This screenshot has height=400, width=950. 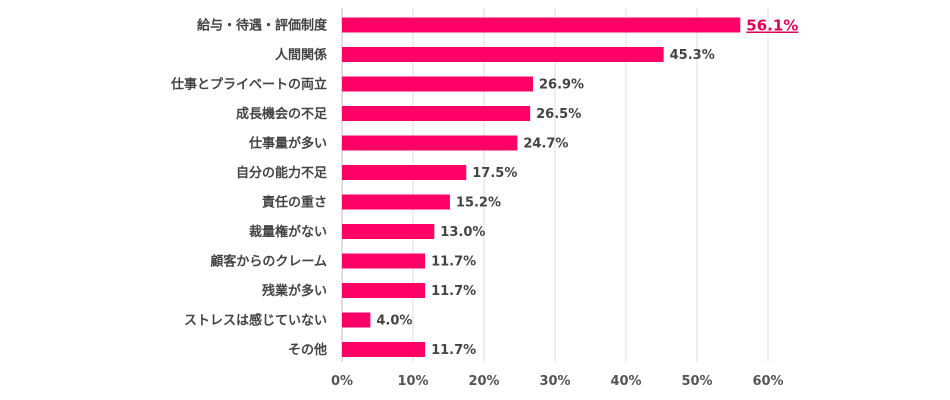 I want to click on tick-label: 30%, so click(x=554, y=381).